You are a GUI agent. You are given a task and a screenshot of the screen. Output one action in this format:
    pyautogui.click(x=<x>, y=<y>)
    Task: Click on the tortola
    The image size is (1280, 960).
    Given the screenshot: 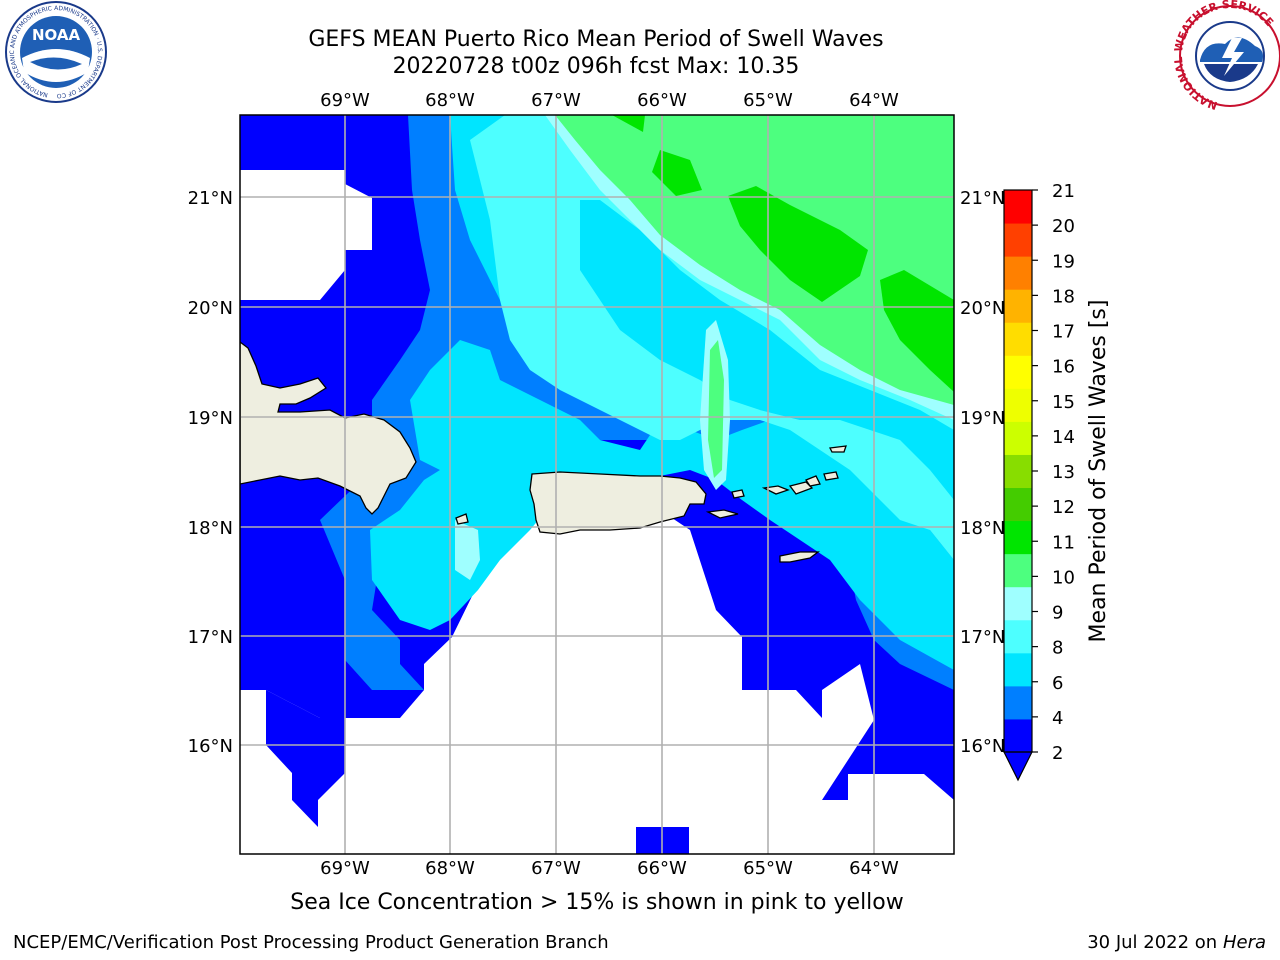 What is the action you would take?
    pyautogui.click(x=813, y=481)
    